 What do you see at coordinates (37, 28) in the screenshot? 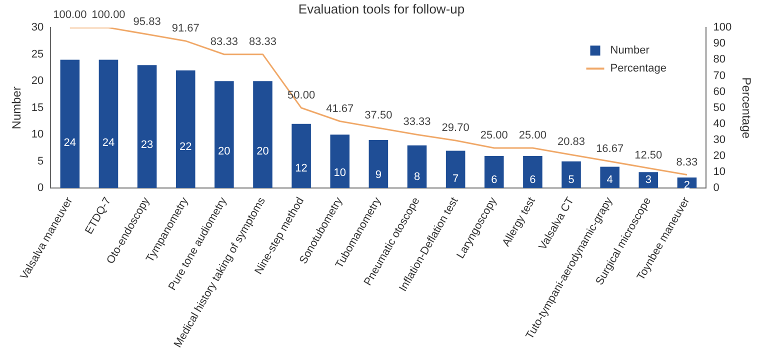
I see `y-tick-label: 30` at bounding box center [37, 28].